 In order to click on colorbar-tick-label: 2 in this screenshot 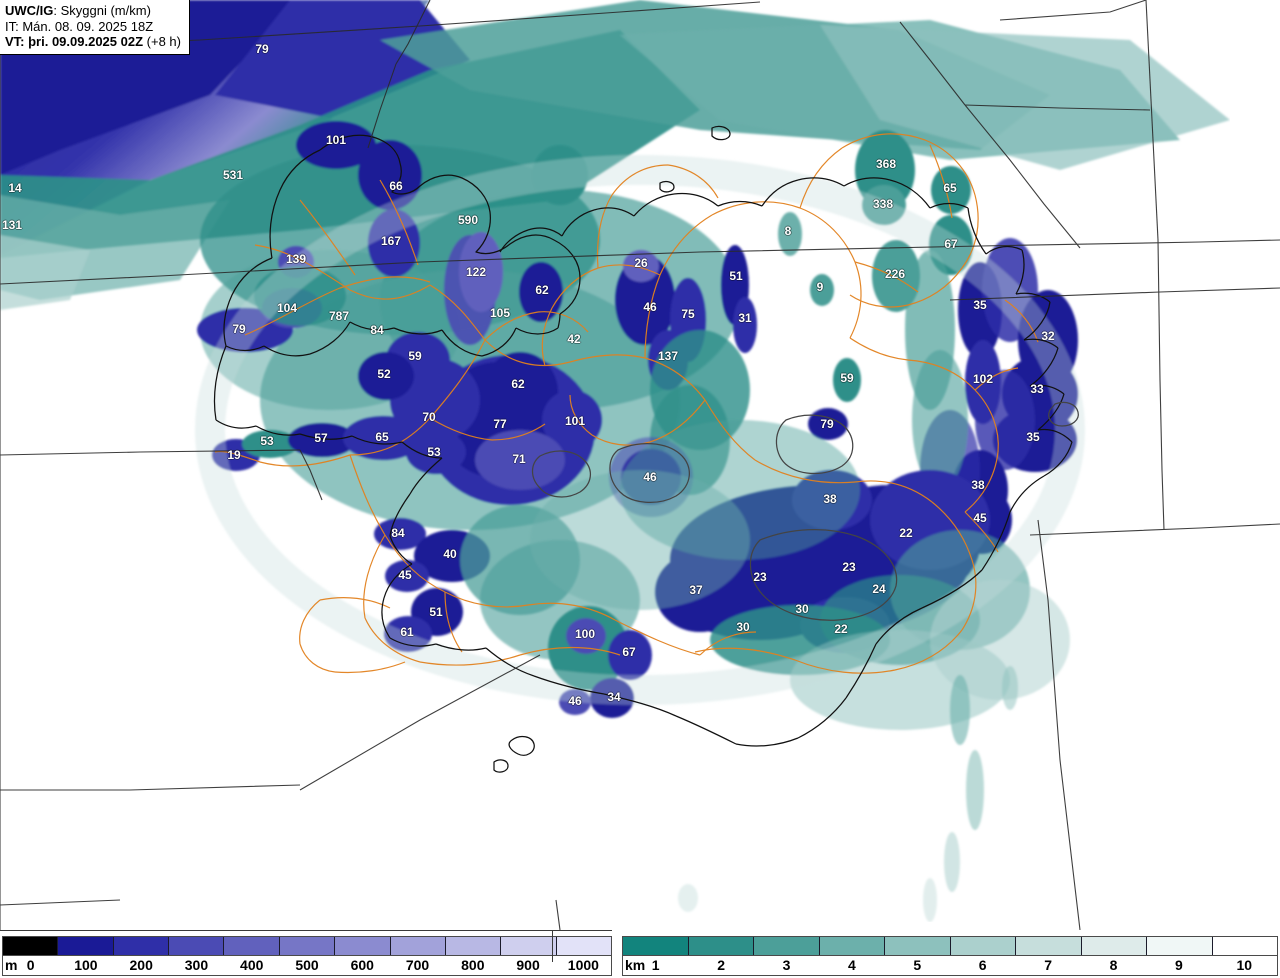, I will do `click(721, 965)`.